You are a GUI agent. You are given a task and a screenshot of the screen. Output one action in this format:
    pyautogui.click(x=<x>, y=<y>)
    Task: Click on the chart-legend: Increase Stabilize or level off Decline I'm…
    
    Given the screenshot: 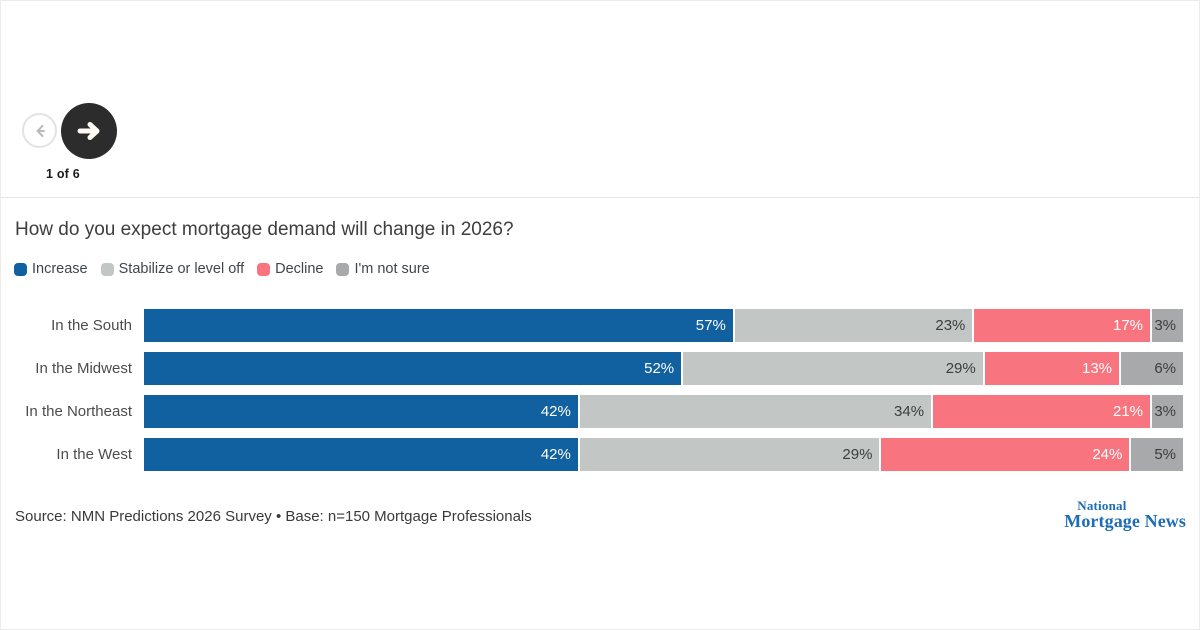 What is the action you would take?
    pyautogui.click(x=222, y=269)
    